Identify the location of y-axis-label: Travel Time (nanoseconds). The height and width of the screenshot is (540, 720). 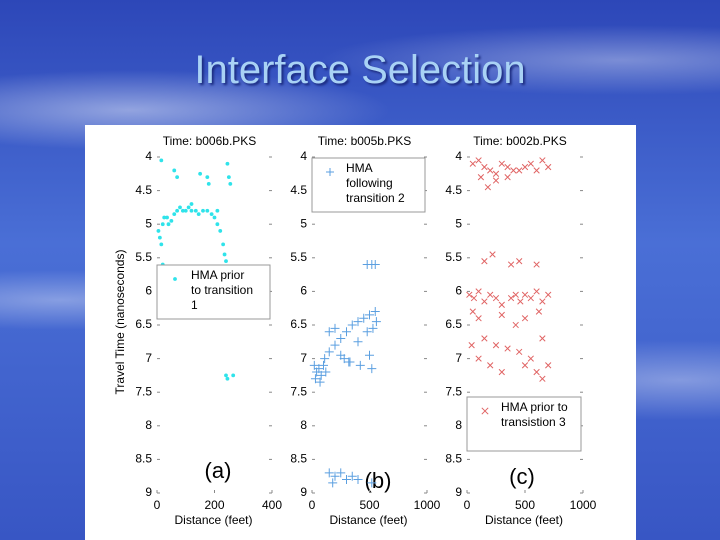
(120, 322).